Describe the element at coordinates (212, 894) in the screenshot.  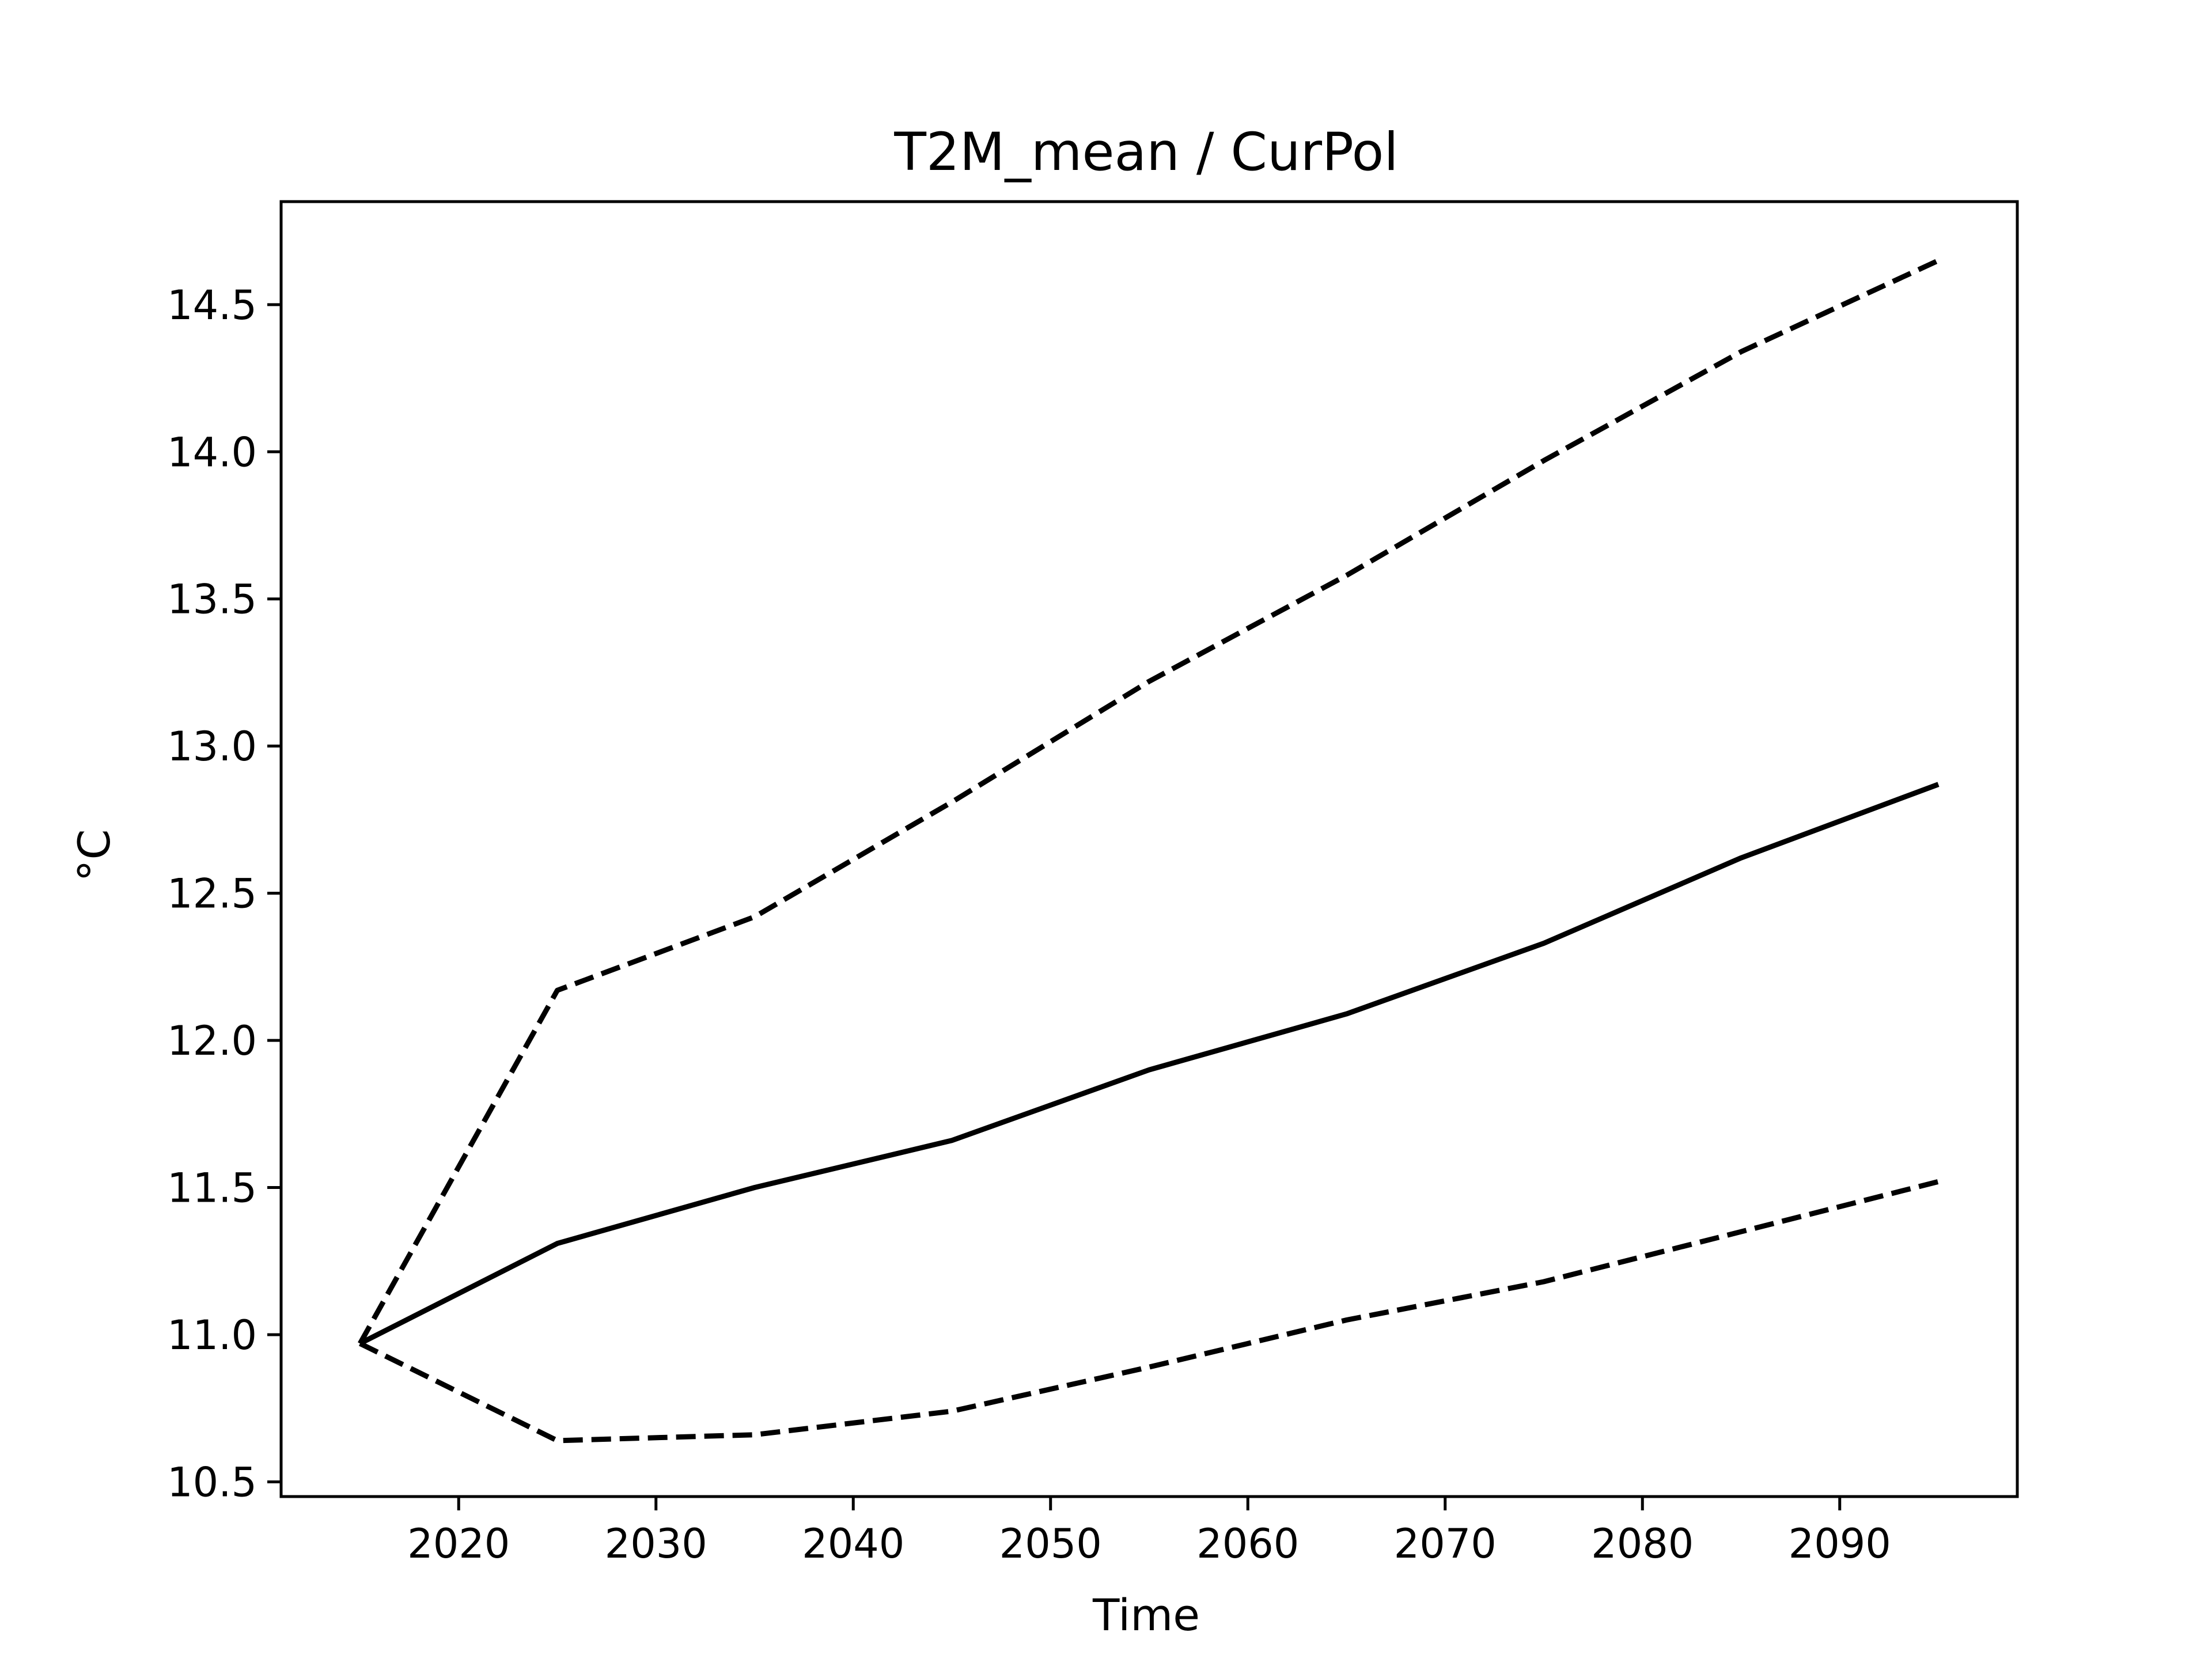
I see `y-tick-label: 12.5` at that location.